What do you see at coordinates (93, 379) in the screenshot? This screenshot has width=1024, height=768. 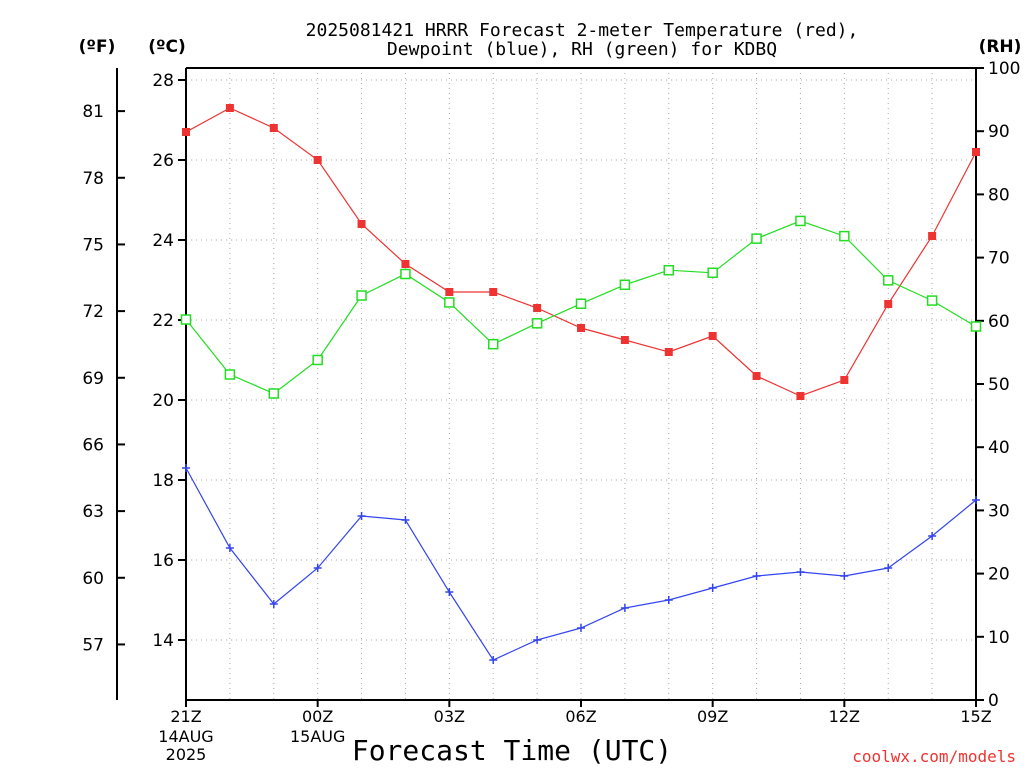 I see `fahrenheit-tick-label: 69` at bounding box center [93, 379].